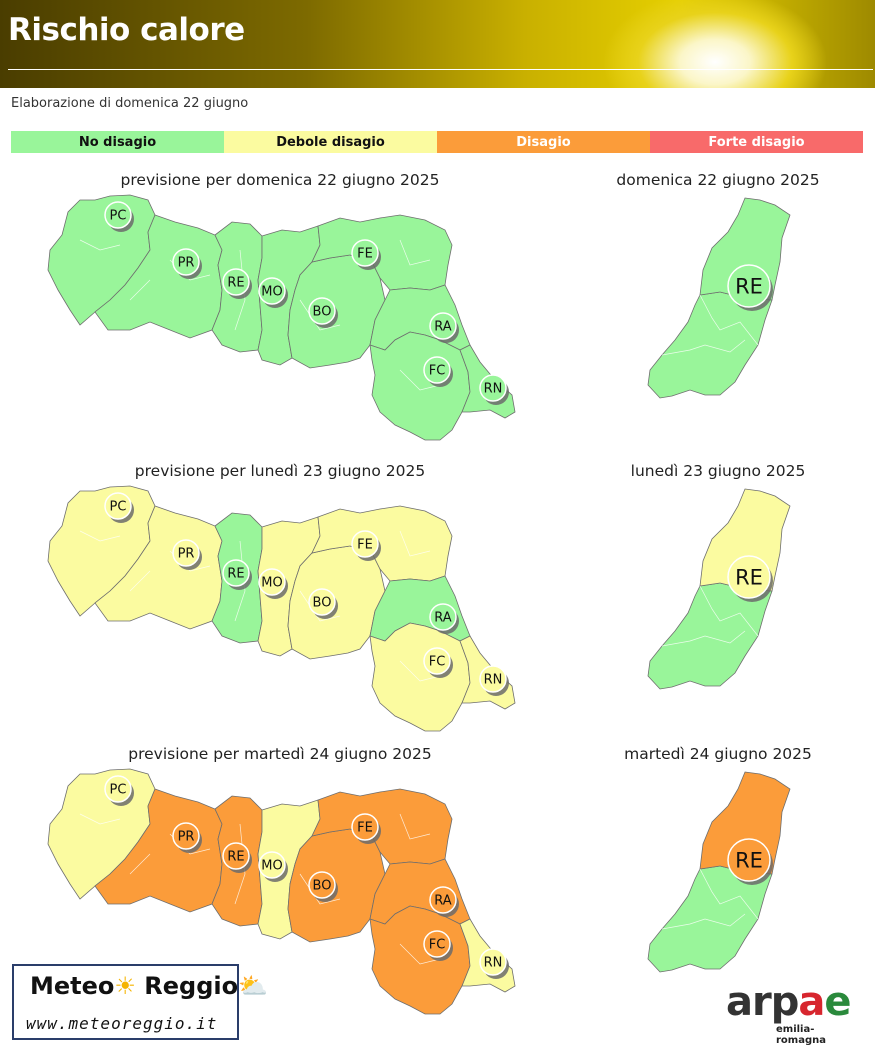  I want to click on legend-debole-disagio: Debole disagio, so click(330, 142).